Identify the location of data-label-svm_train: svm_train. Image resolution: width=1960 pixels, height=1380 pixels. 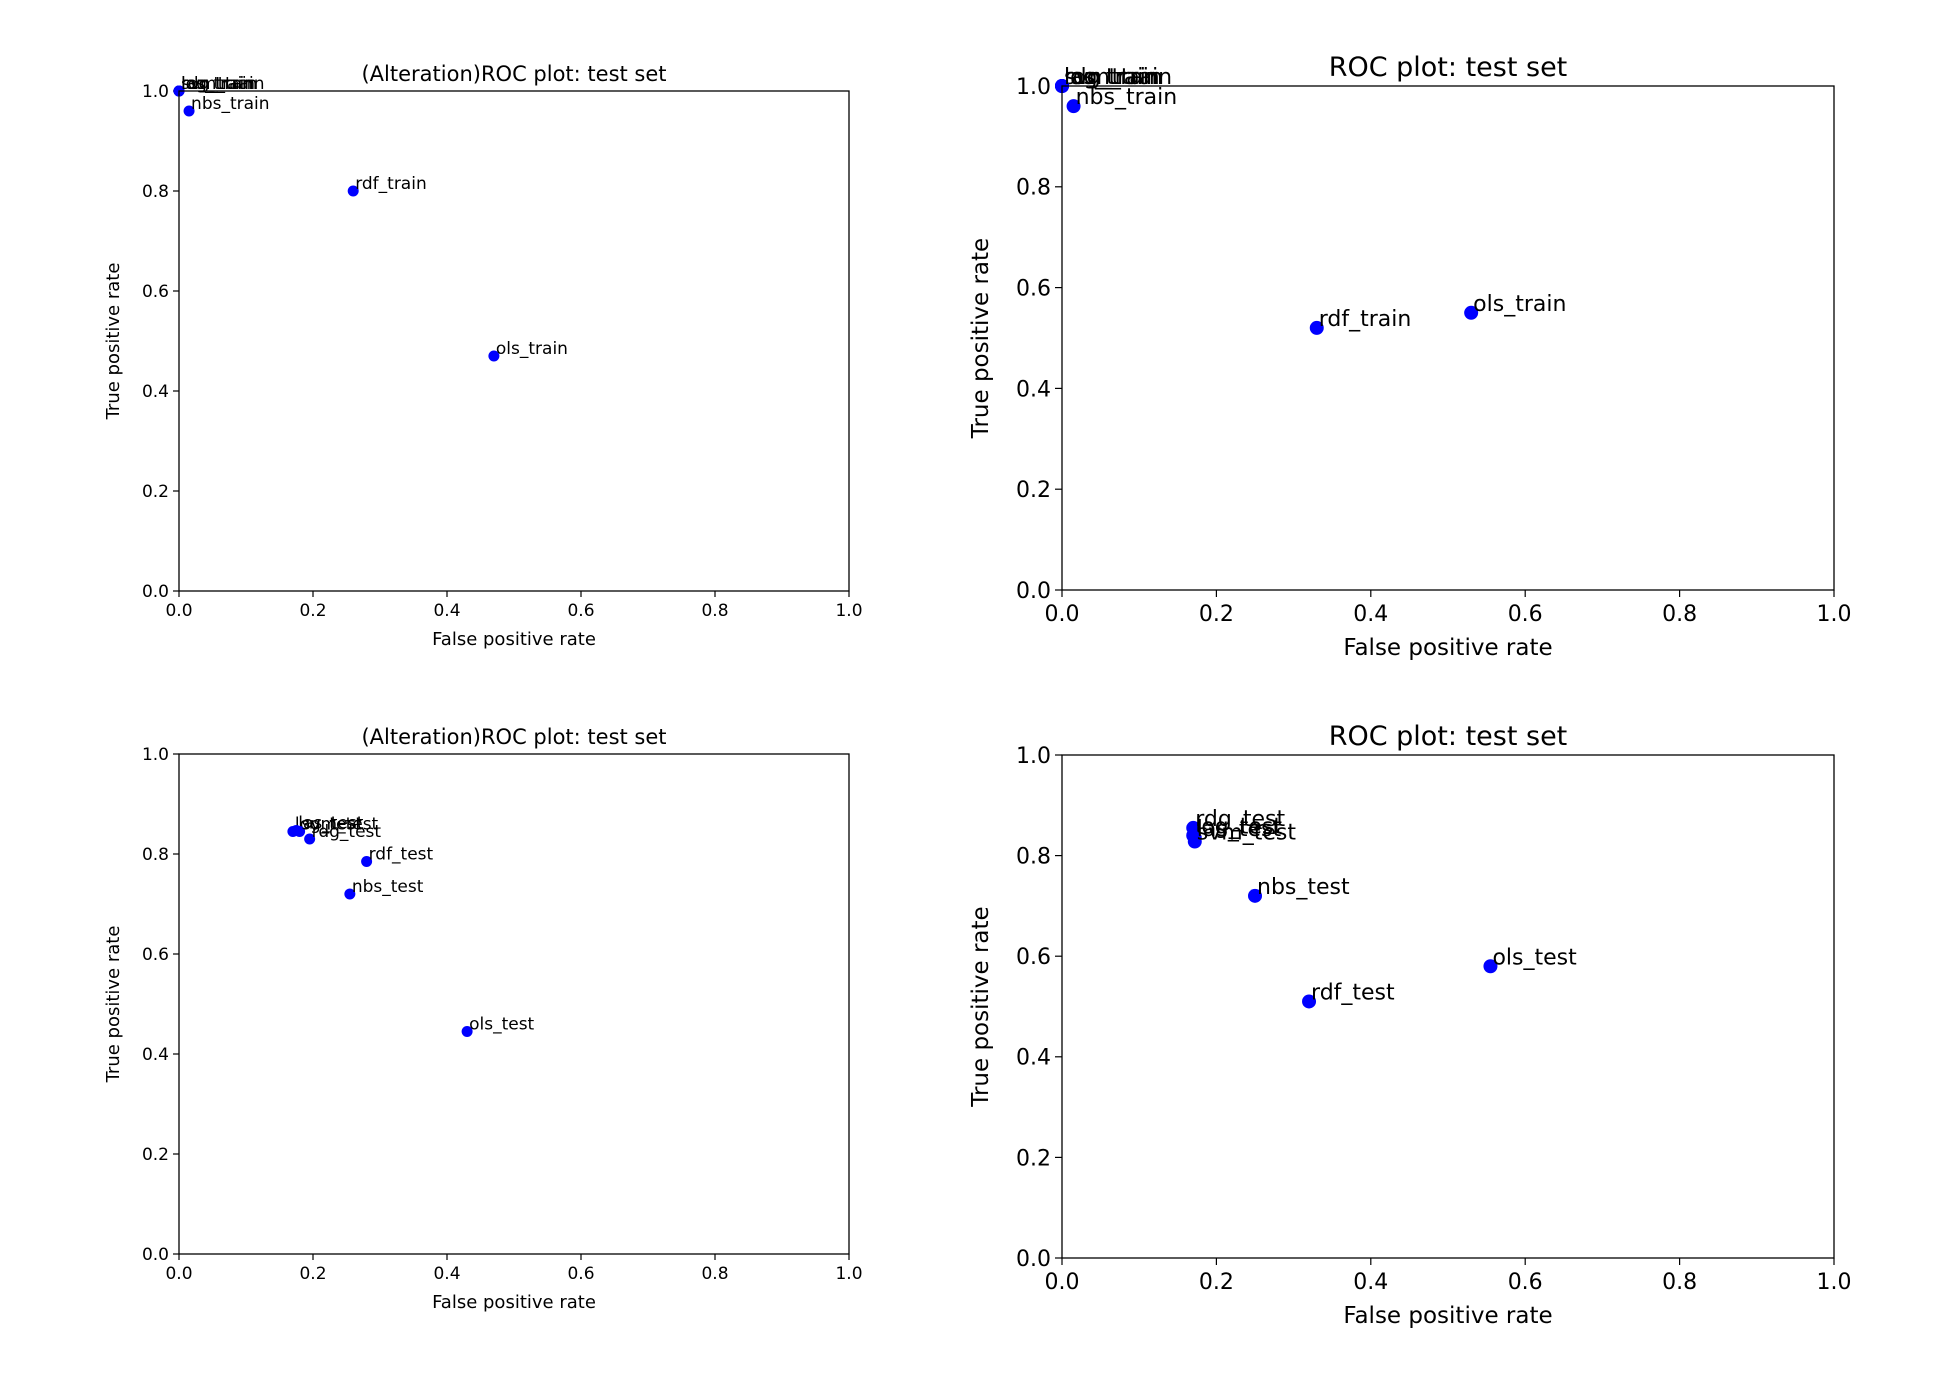
(223, 84).